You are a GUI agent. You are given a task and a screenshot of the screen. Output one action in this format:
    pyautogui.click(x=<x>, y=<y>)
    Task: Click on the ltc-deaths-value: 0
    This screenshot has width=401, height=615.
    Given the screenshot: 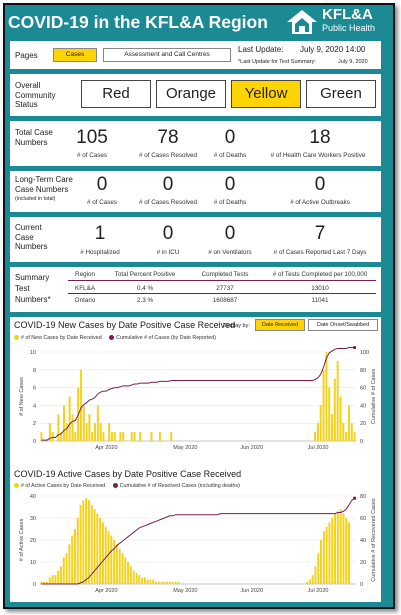 What is the action you would take?
    pyautogui.click(x=230, y=184)
    